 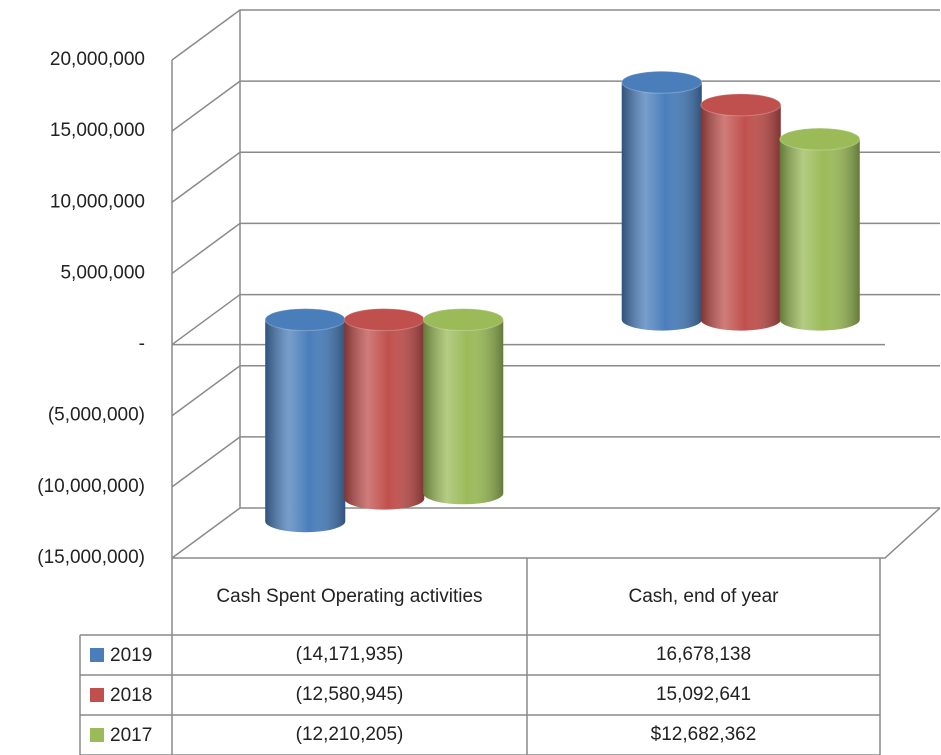 What do you see at coordinates (131, 735) in the screenshot?
I see `legend-label: 2017` at bounding box center [131, 735].